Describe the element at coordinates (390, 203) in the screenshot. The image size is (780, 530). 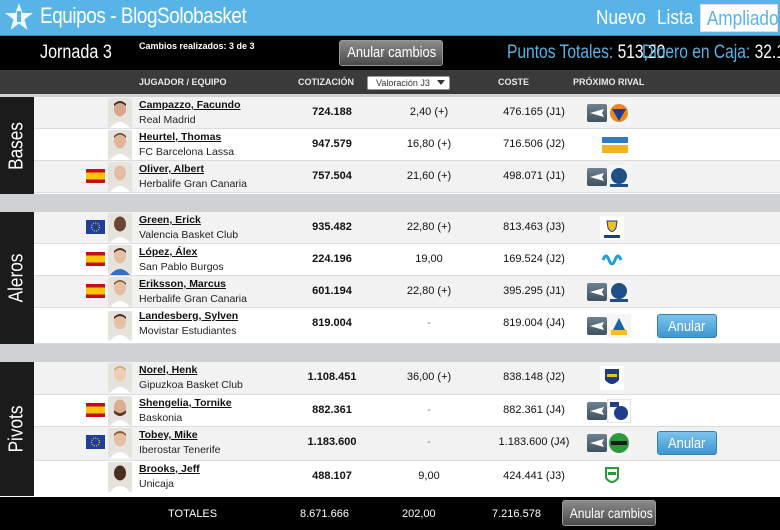
I see `separator` at that location.